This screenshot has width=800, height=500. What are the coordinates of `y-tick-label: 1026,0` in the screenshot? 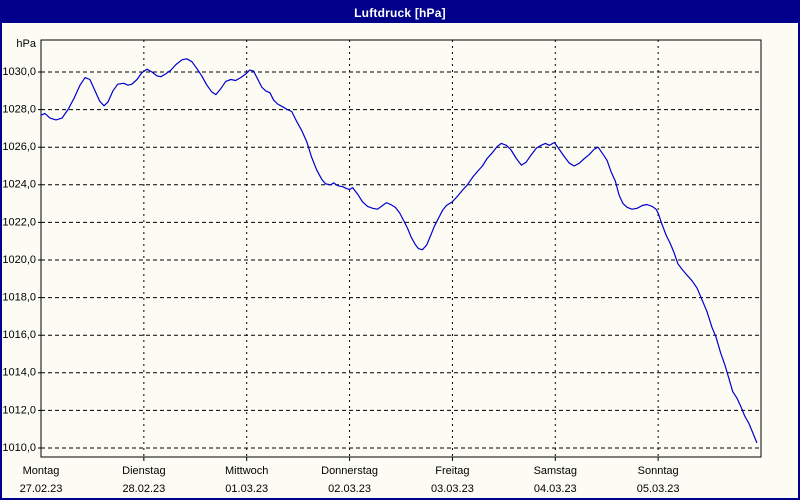 It's located at (19, 147).